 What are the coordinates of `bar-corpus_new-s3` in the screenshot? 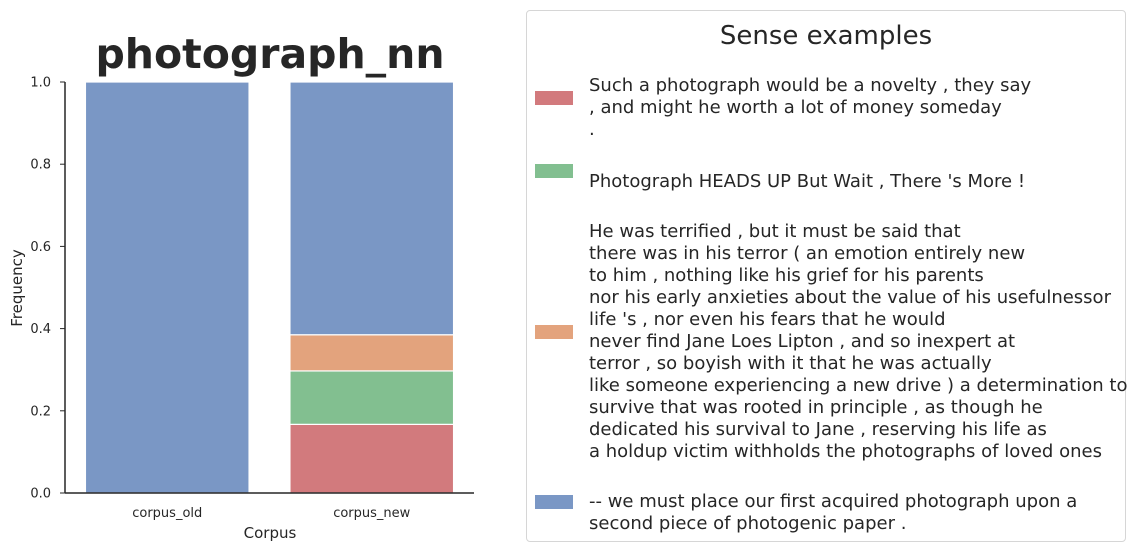 It's located at (372, 208).